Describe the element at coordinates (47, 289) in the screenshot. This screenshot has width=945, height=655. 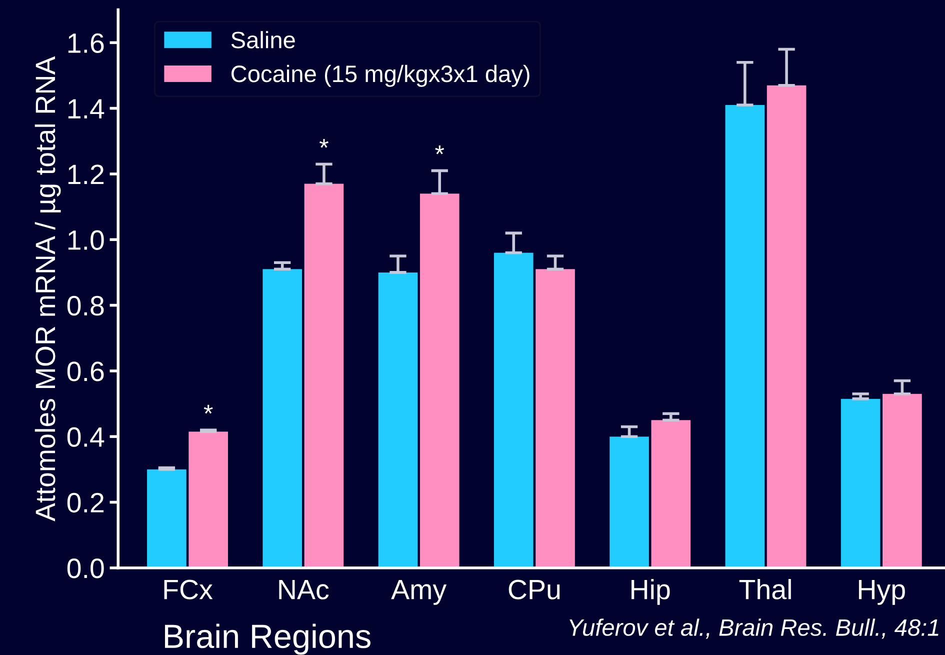
I see `y-axis-title: Attomoles MOR mRNA / µg total RNA` at that location.